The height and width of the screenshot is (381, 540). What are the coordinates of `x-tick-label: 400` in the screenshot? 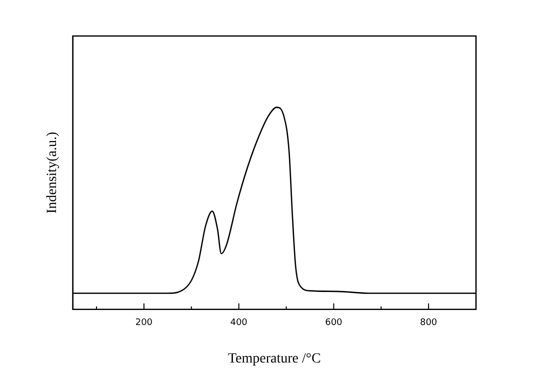 It's located at (239, 323).